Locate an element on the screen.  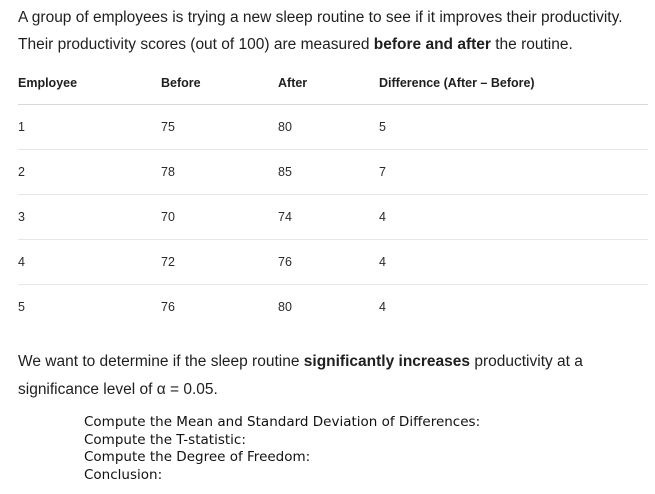
cell-after: 85 is located at coordinates (328, 172).